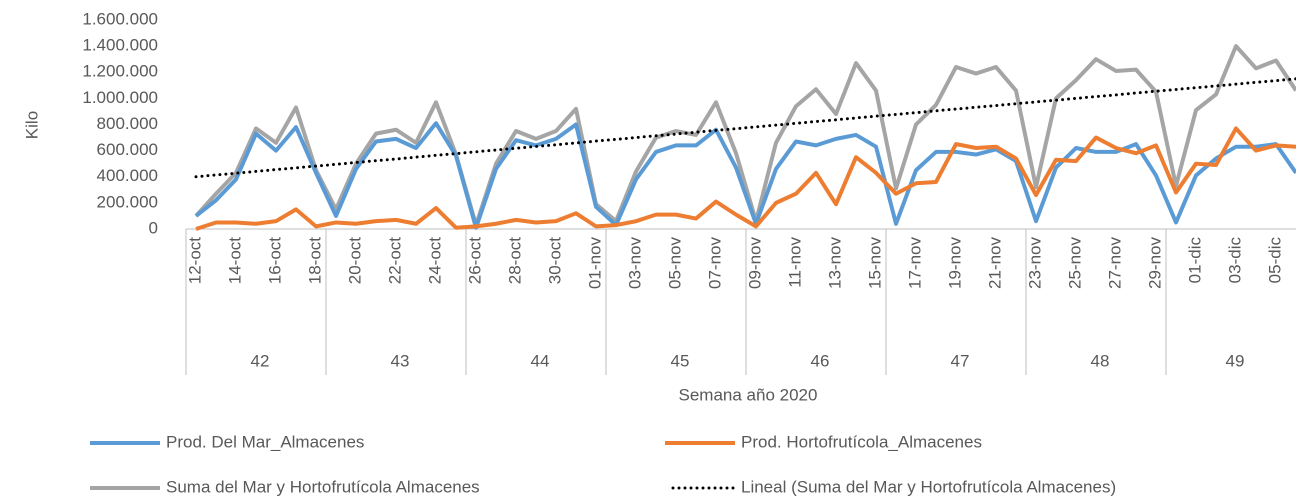 Image resolution: width=1296 pixels, height=500 pixels. I want to click on y-axis-title: Kilo, so click(31, 125).